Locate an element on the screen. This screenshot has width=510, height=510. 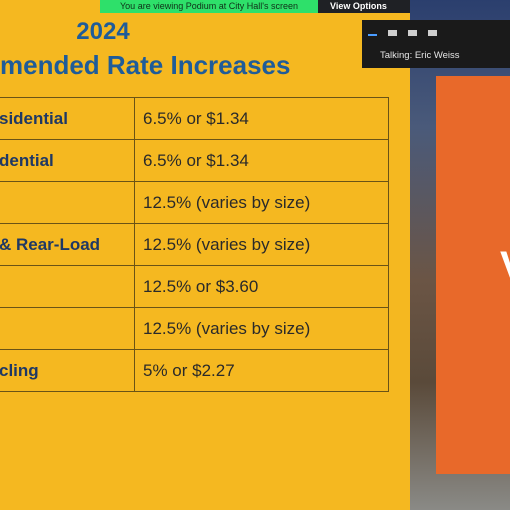
rate-cell: 5% or $2.27 is located at coordinates (261, 370).